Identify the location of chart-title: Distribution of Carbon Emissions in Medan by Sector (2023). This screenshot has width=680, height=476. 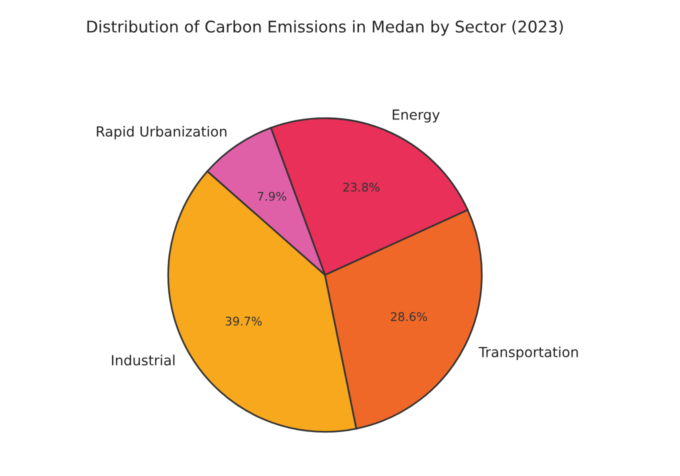
(325, 28).